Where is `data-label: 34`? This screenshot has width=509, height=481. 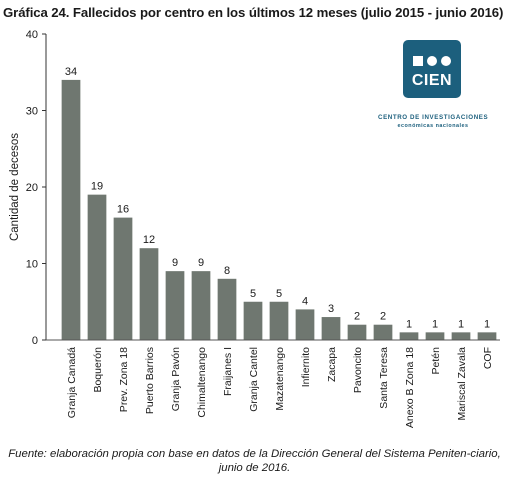
data-label: 34 is located at coordinates (71, 72).